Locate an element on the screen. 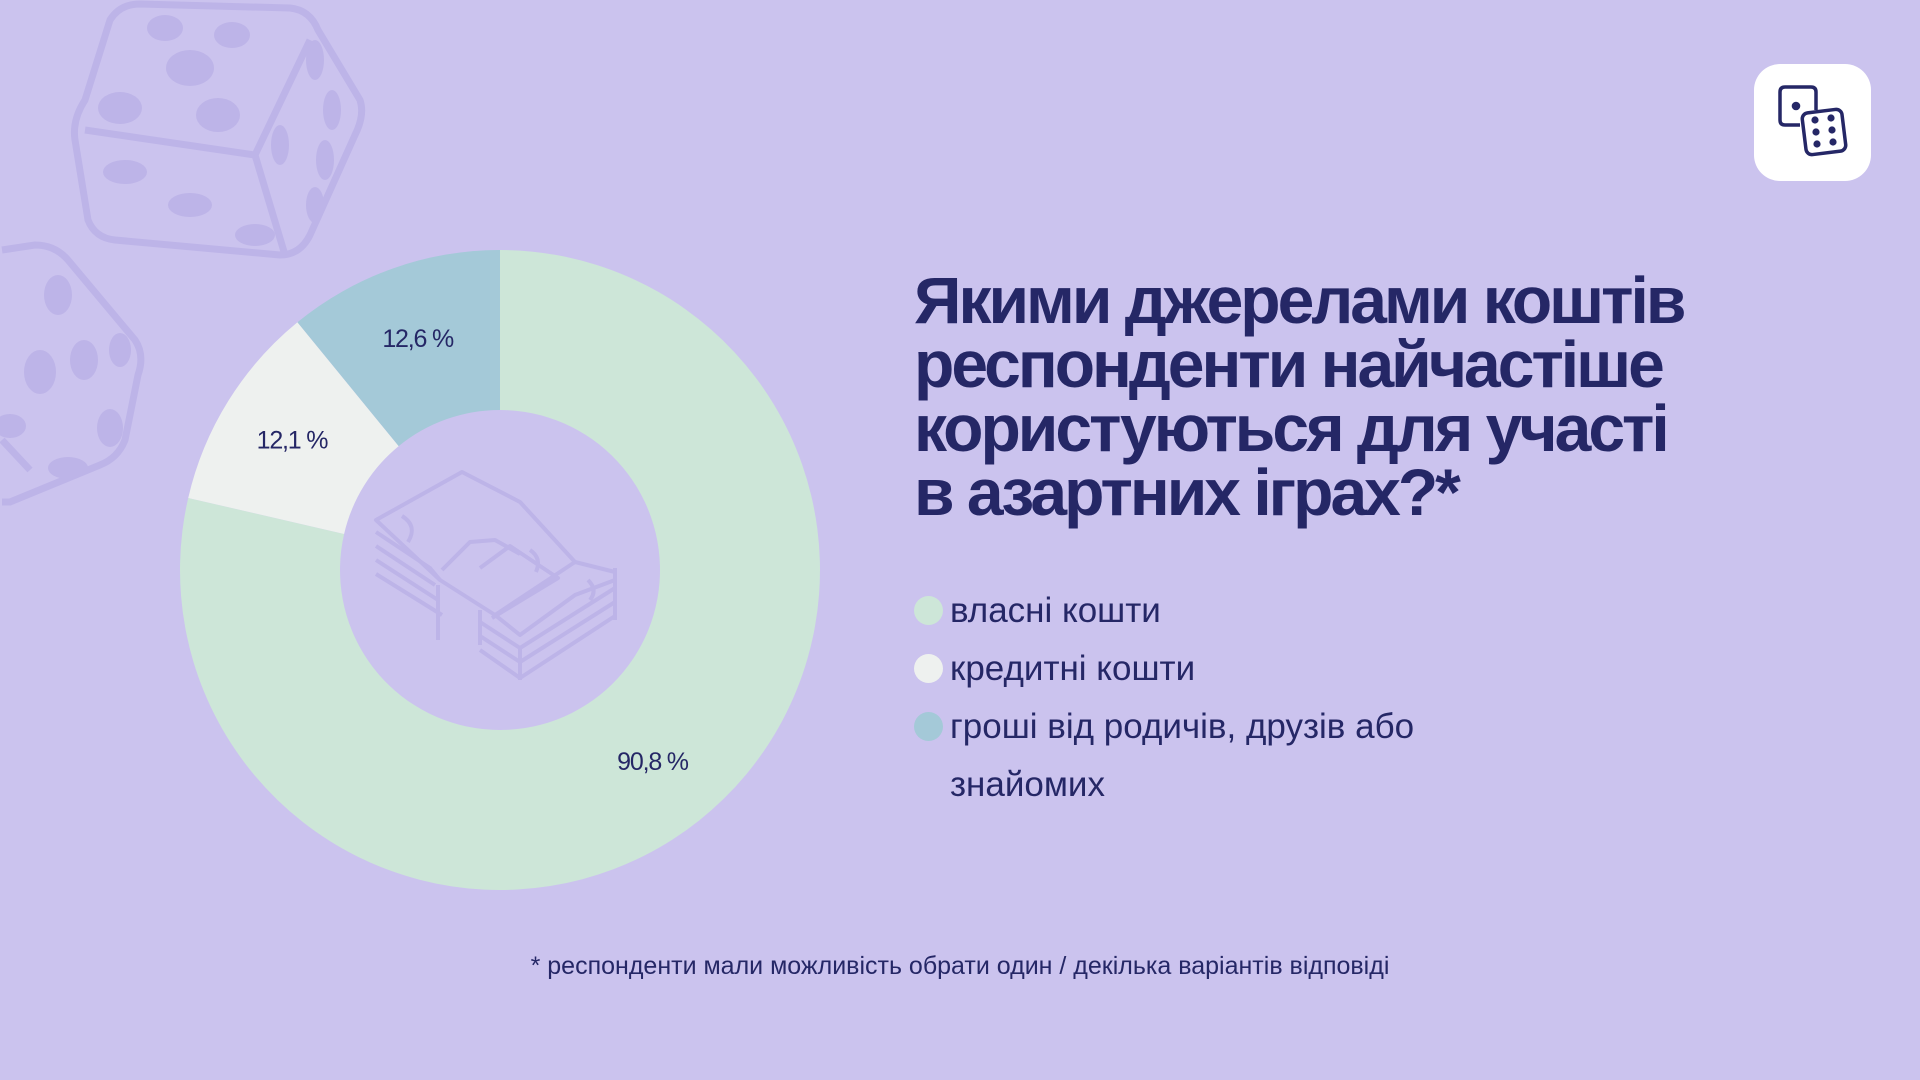 The image size is (1920, 1080). legend-item-relatives-money: гроші від родичів, друзів або знайомих is located at coordinates (1264, 756).